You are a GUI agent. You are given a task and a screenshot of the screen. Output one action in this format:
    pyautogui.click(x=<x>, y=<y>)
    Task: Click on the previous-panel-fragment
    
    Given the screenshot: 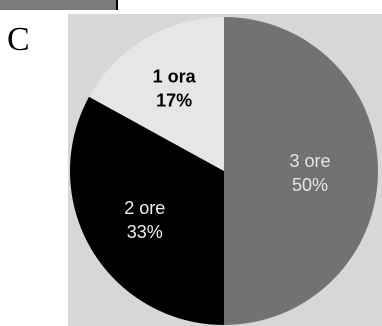 What is the action you would take?
    pyautogui.click(x=59, y=7)
    